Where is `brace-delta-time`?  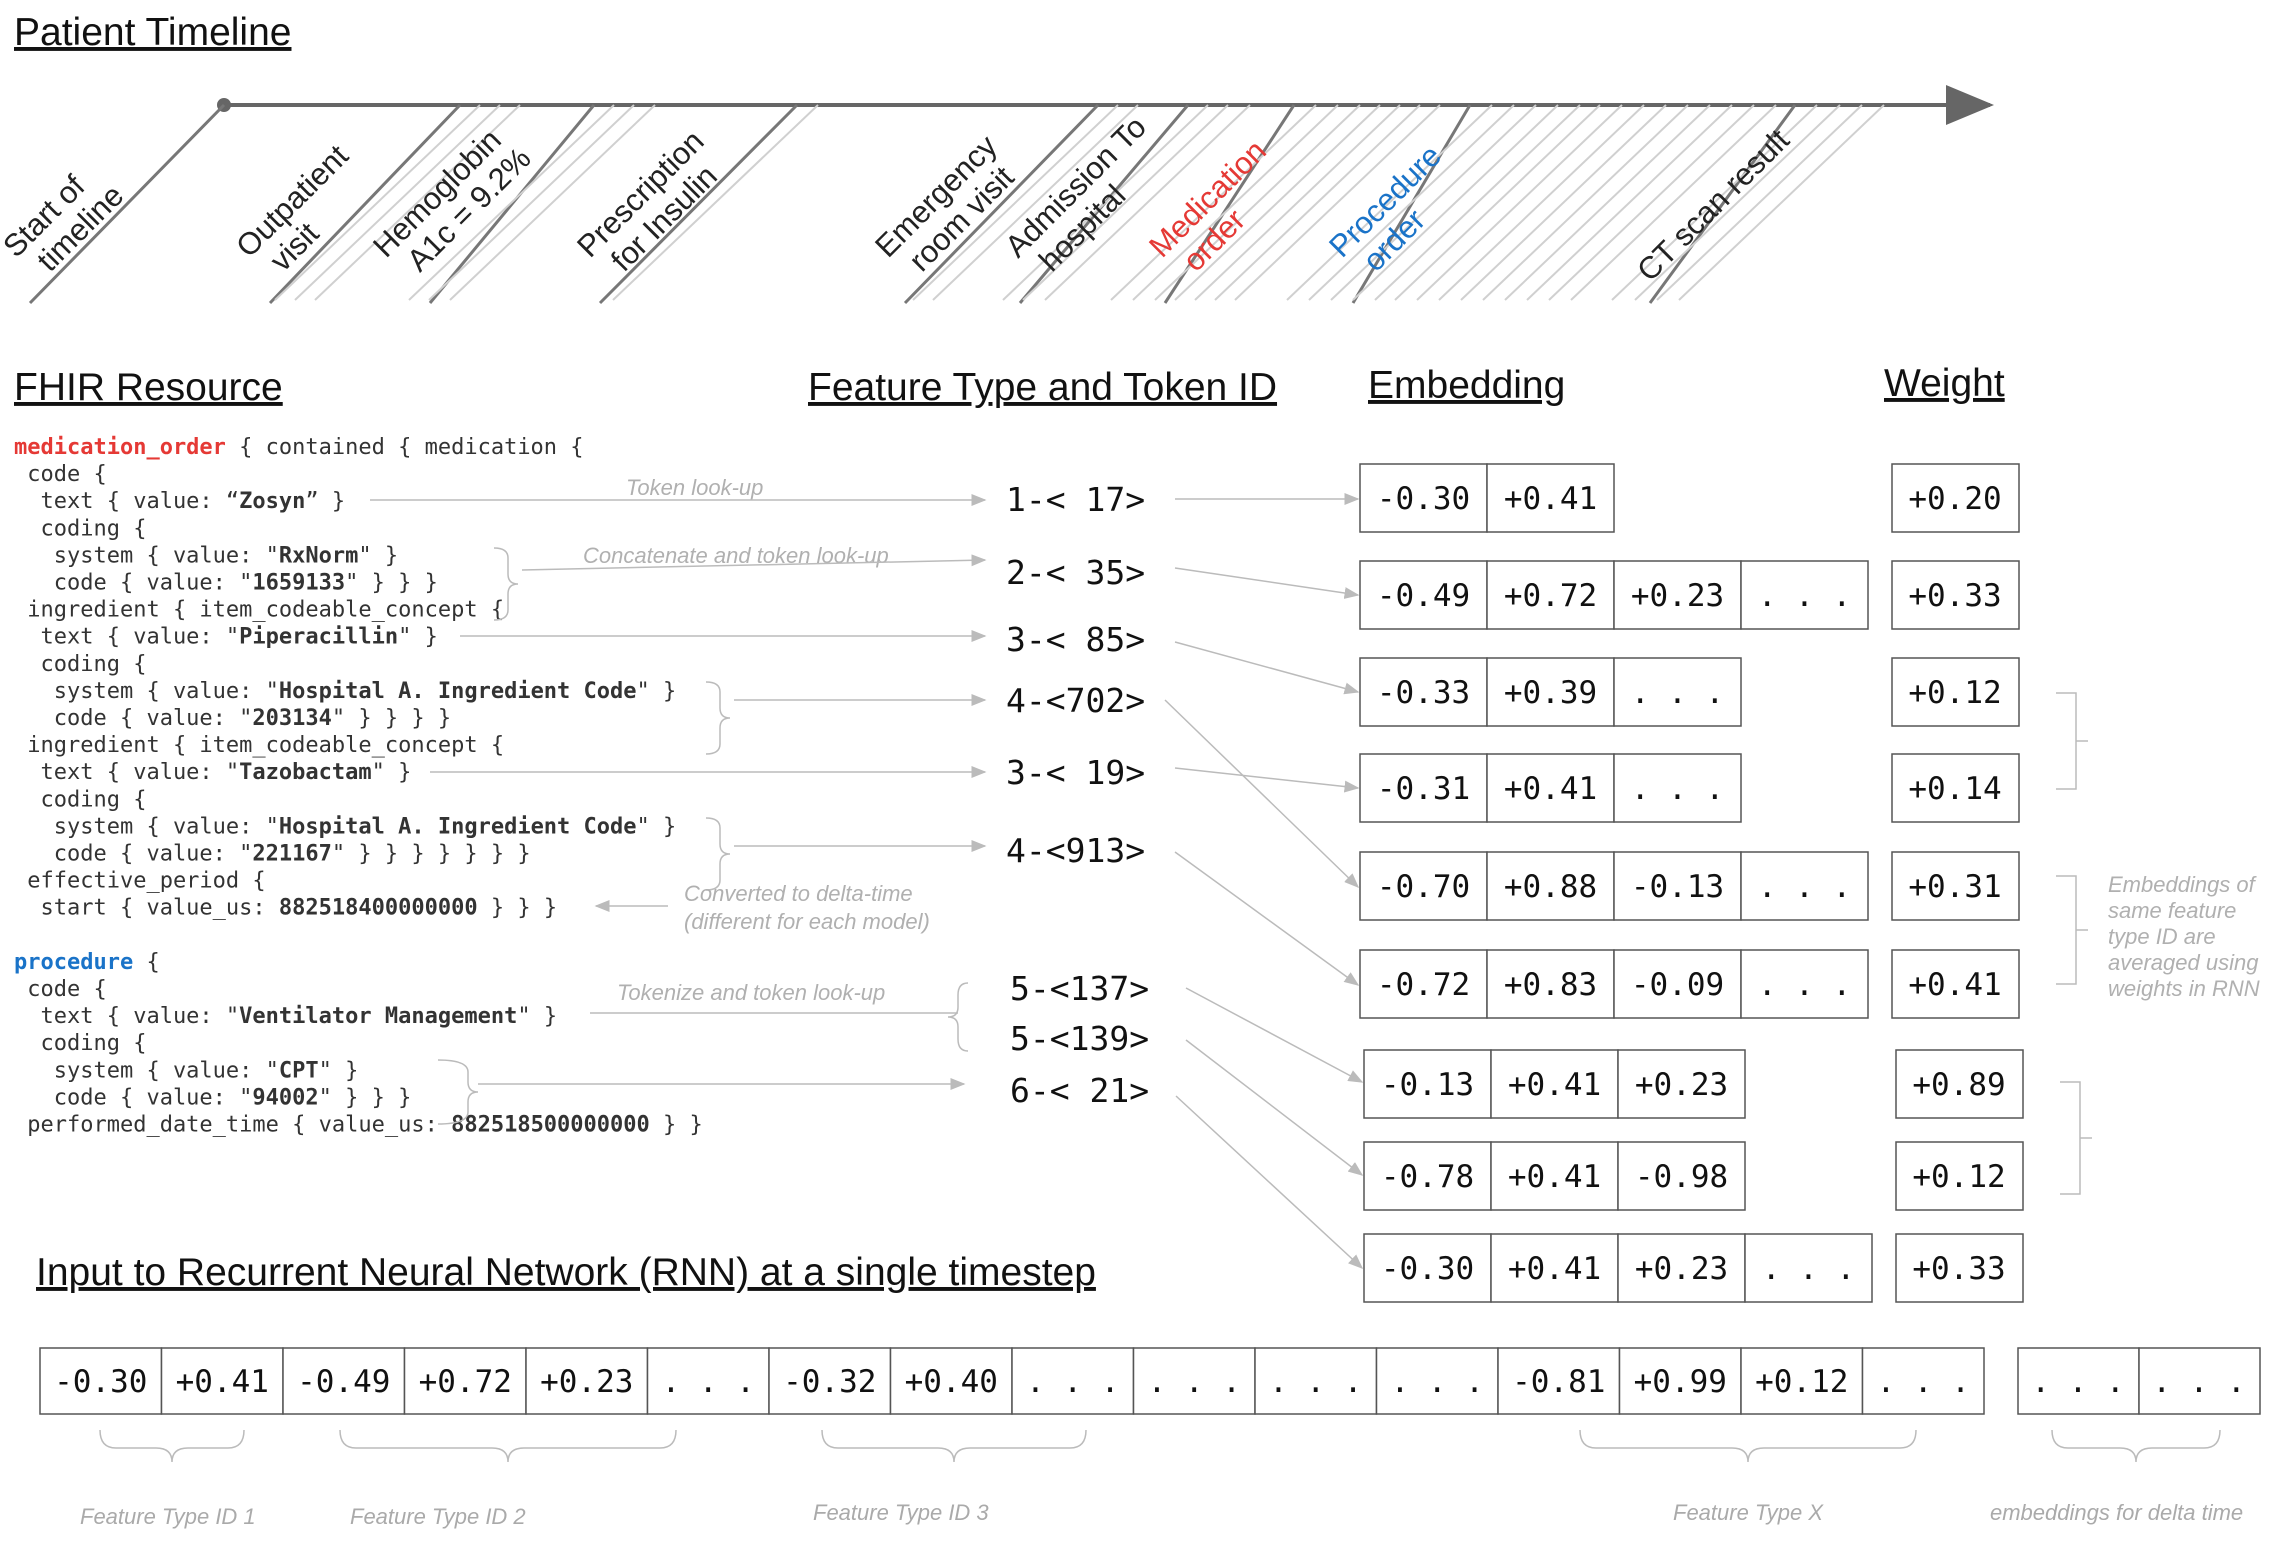 brace-delta-time is located at coordinates (2136, 1446).